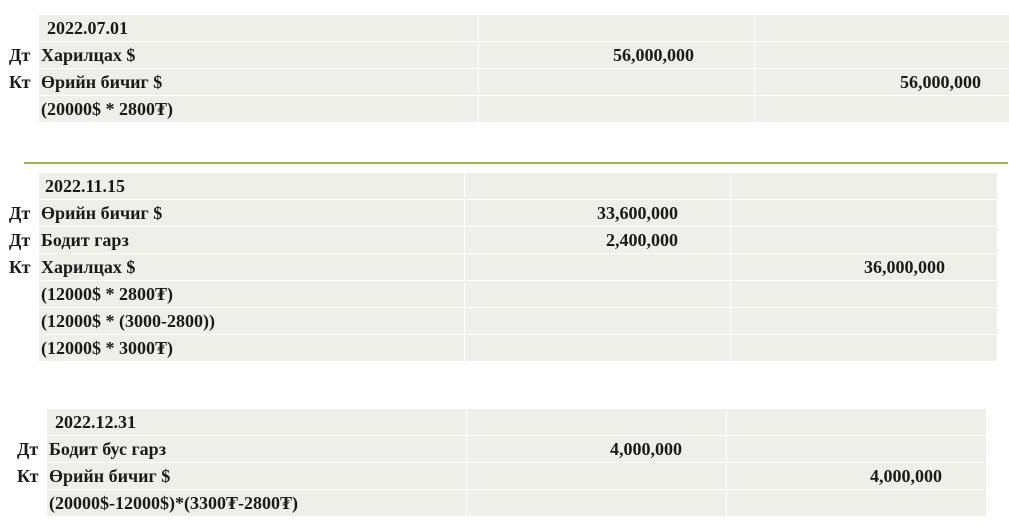 The width and height of the screenshot is (1009, 531). I want to click on table-row: (12000$ * (3000-2800)), so click(501, 321).